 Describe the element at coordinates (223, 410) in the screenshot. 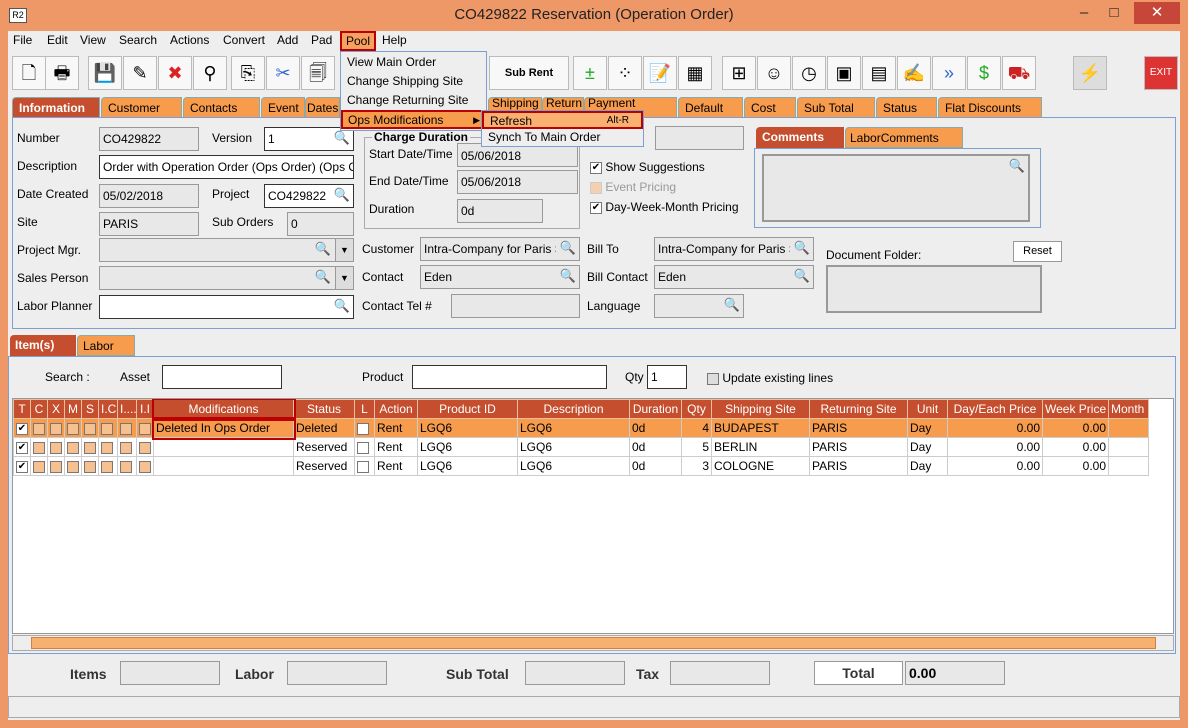

I see `column-header: Modifications` at that location.